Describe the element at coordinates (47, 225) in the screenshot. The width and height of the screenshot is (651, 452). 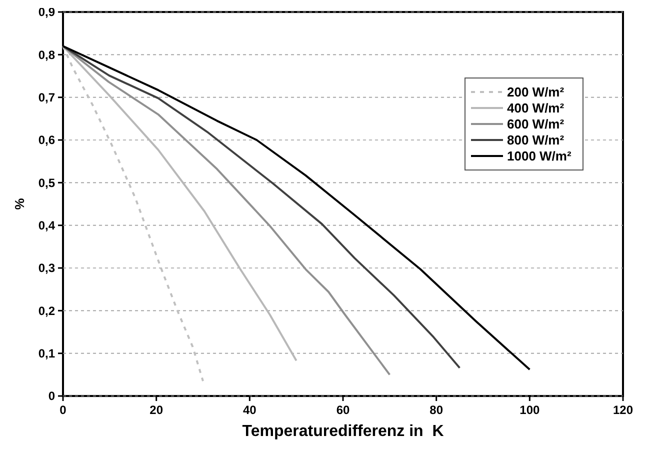
I see `y-tick-label: 0,4` at that location.